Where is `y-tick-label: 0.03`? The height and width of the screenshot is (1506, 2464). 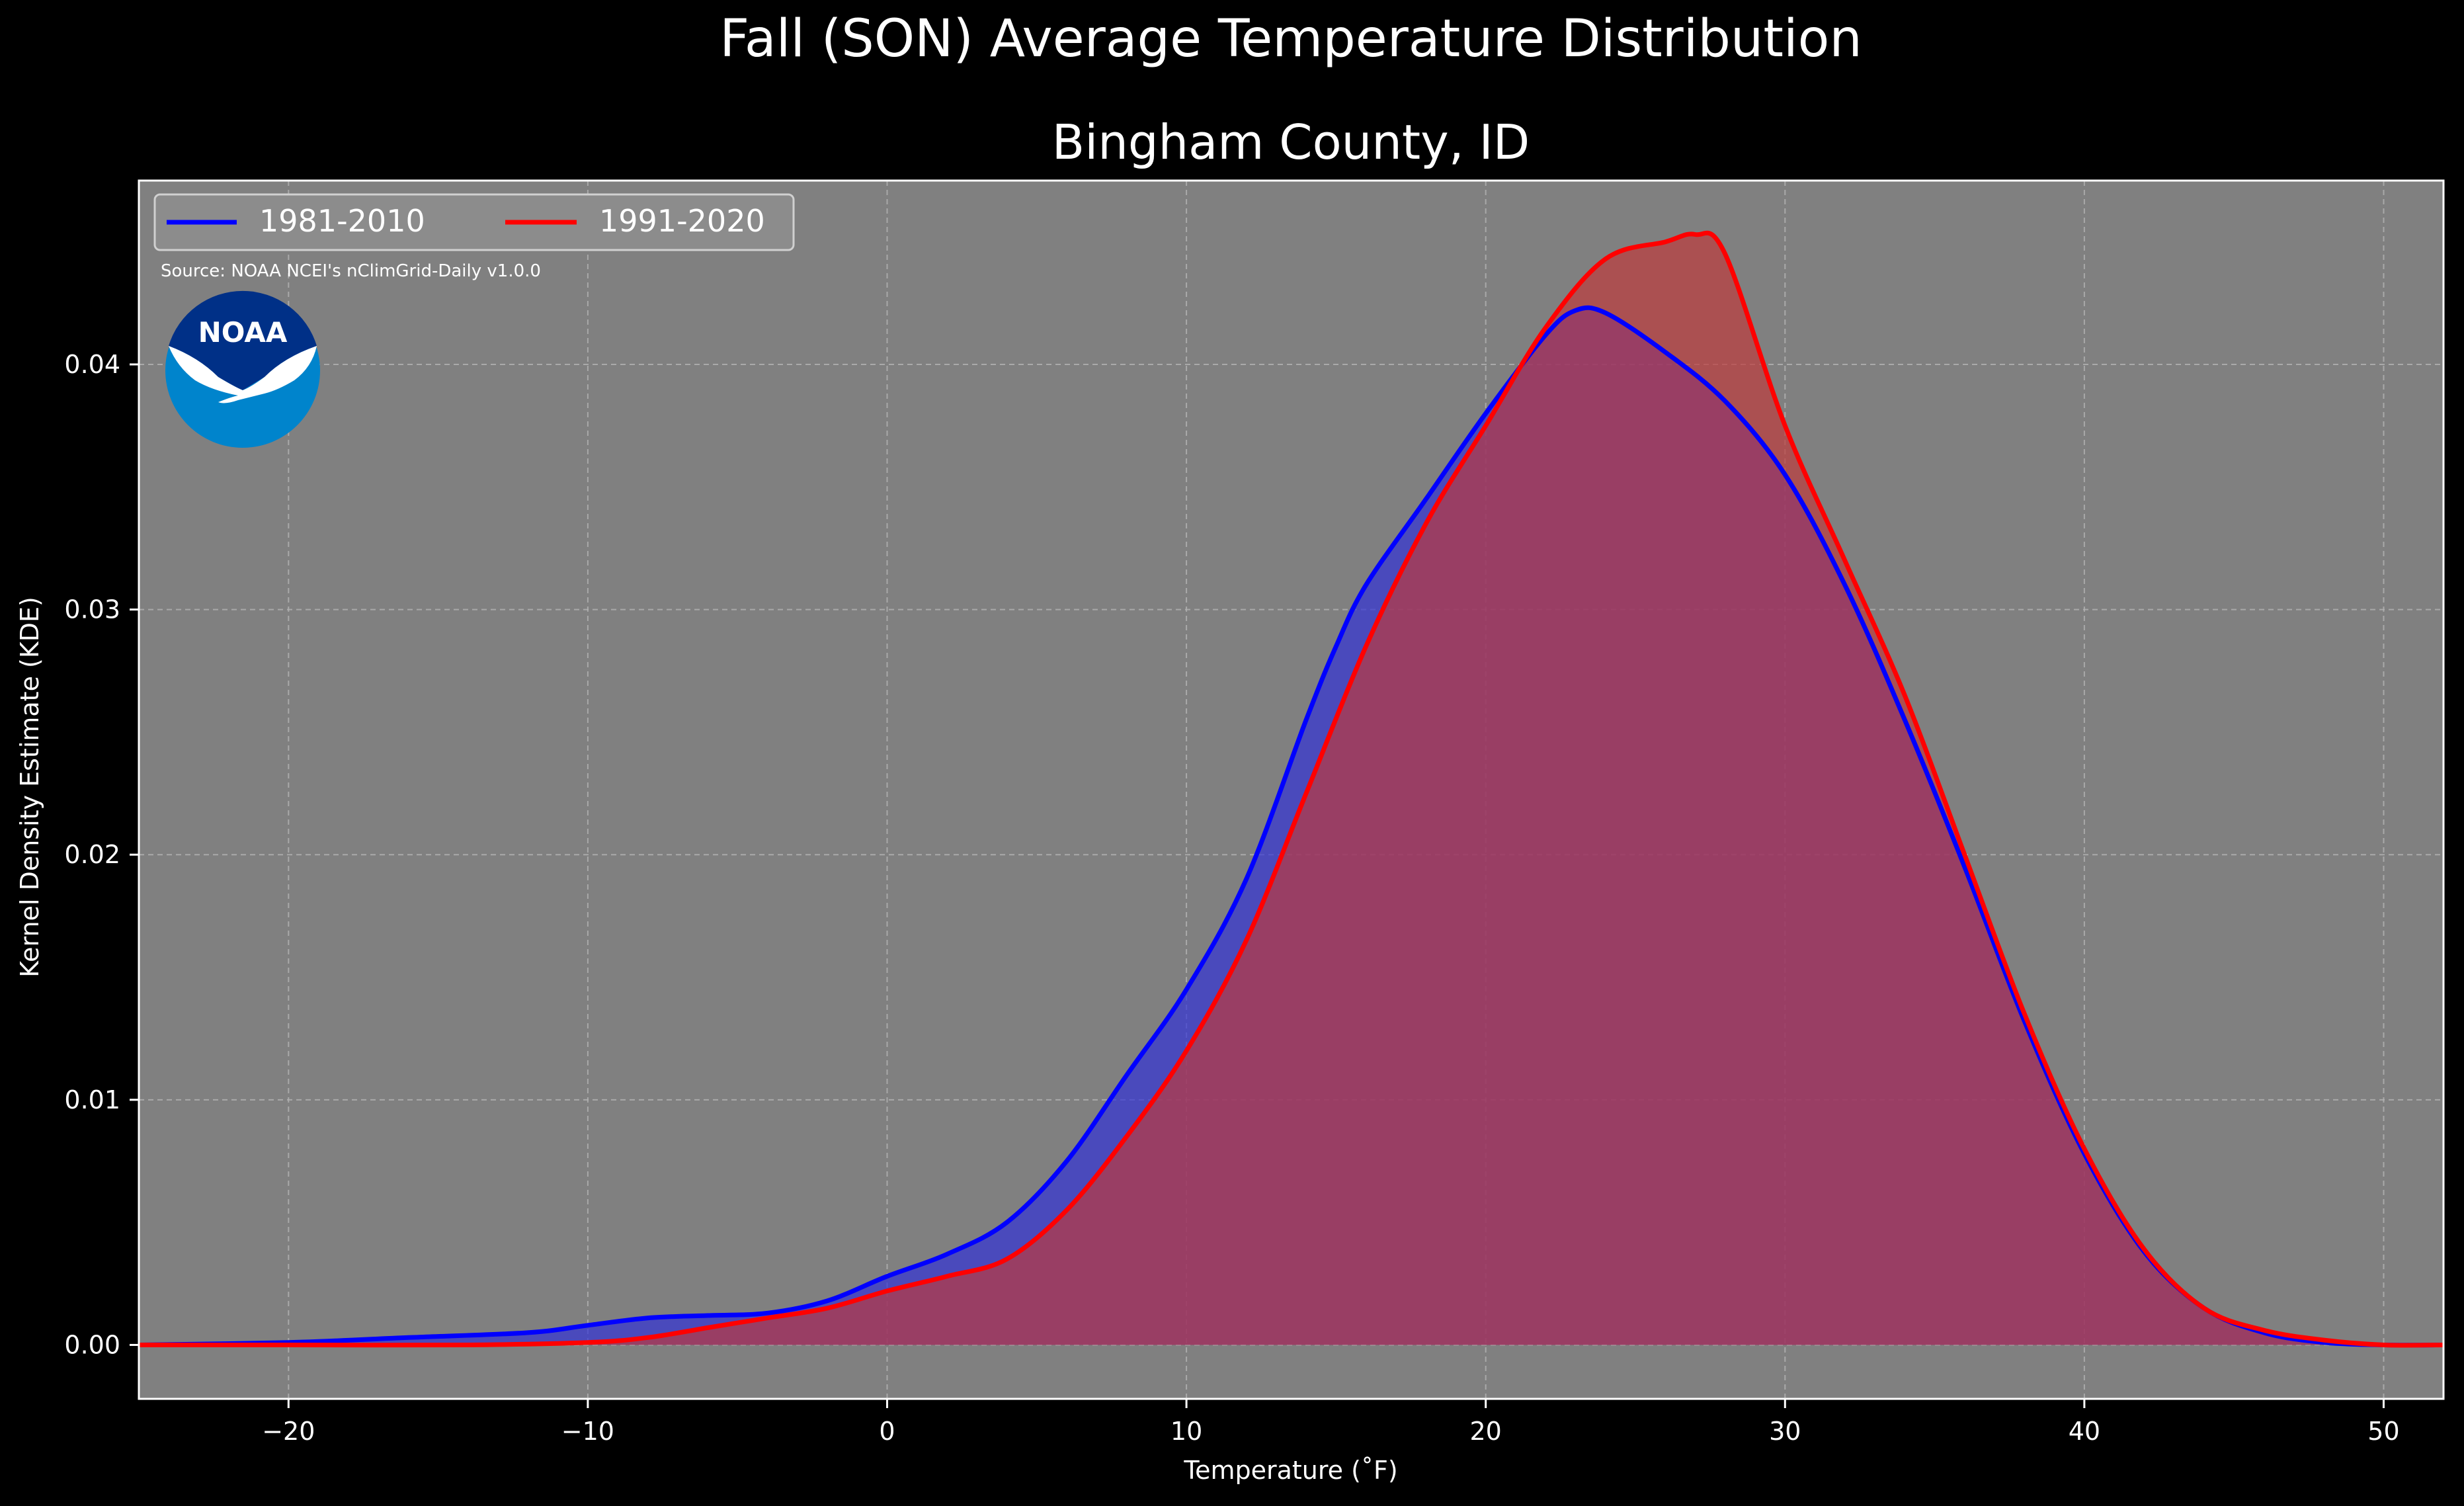 y-tick-label: 0.03 is located at coordinates (92, 609).